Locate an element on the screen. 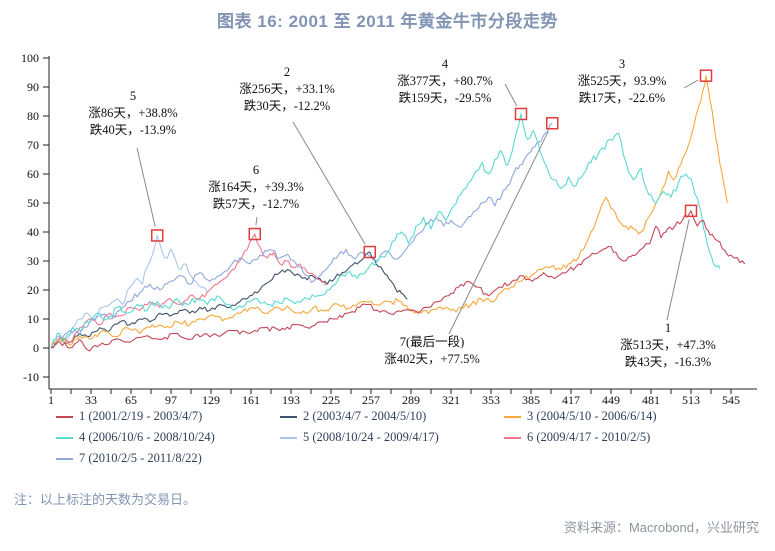 This screenshot has width=775, height=551. x-tick-label: 1 is located at coordinates (51, 400).